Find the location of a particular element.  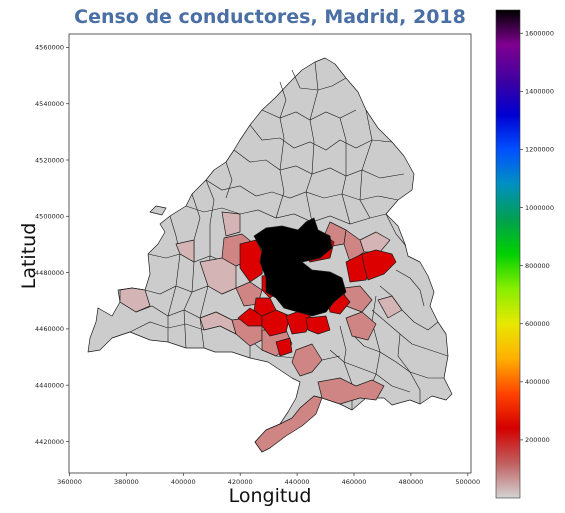

y-tick-label: 4500000 is located at coordinates (49, 217).